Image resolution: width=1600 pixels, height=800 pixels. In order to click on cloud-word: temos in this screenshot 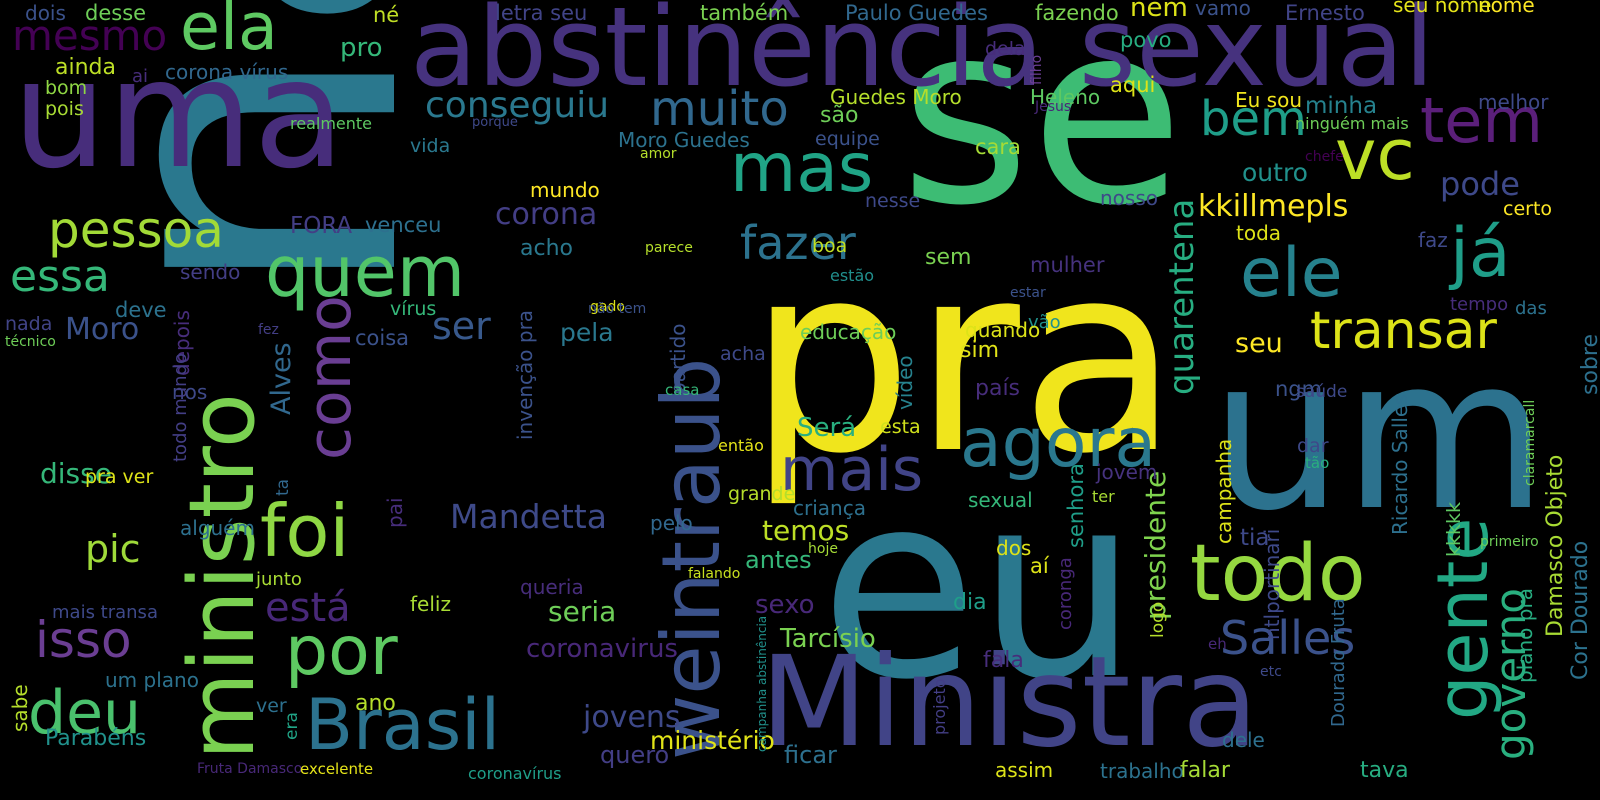, I will do `click(806, 530)`.